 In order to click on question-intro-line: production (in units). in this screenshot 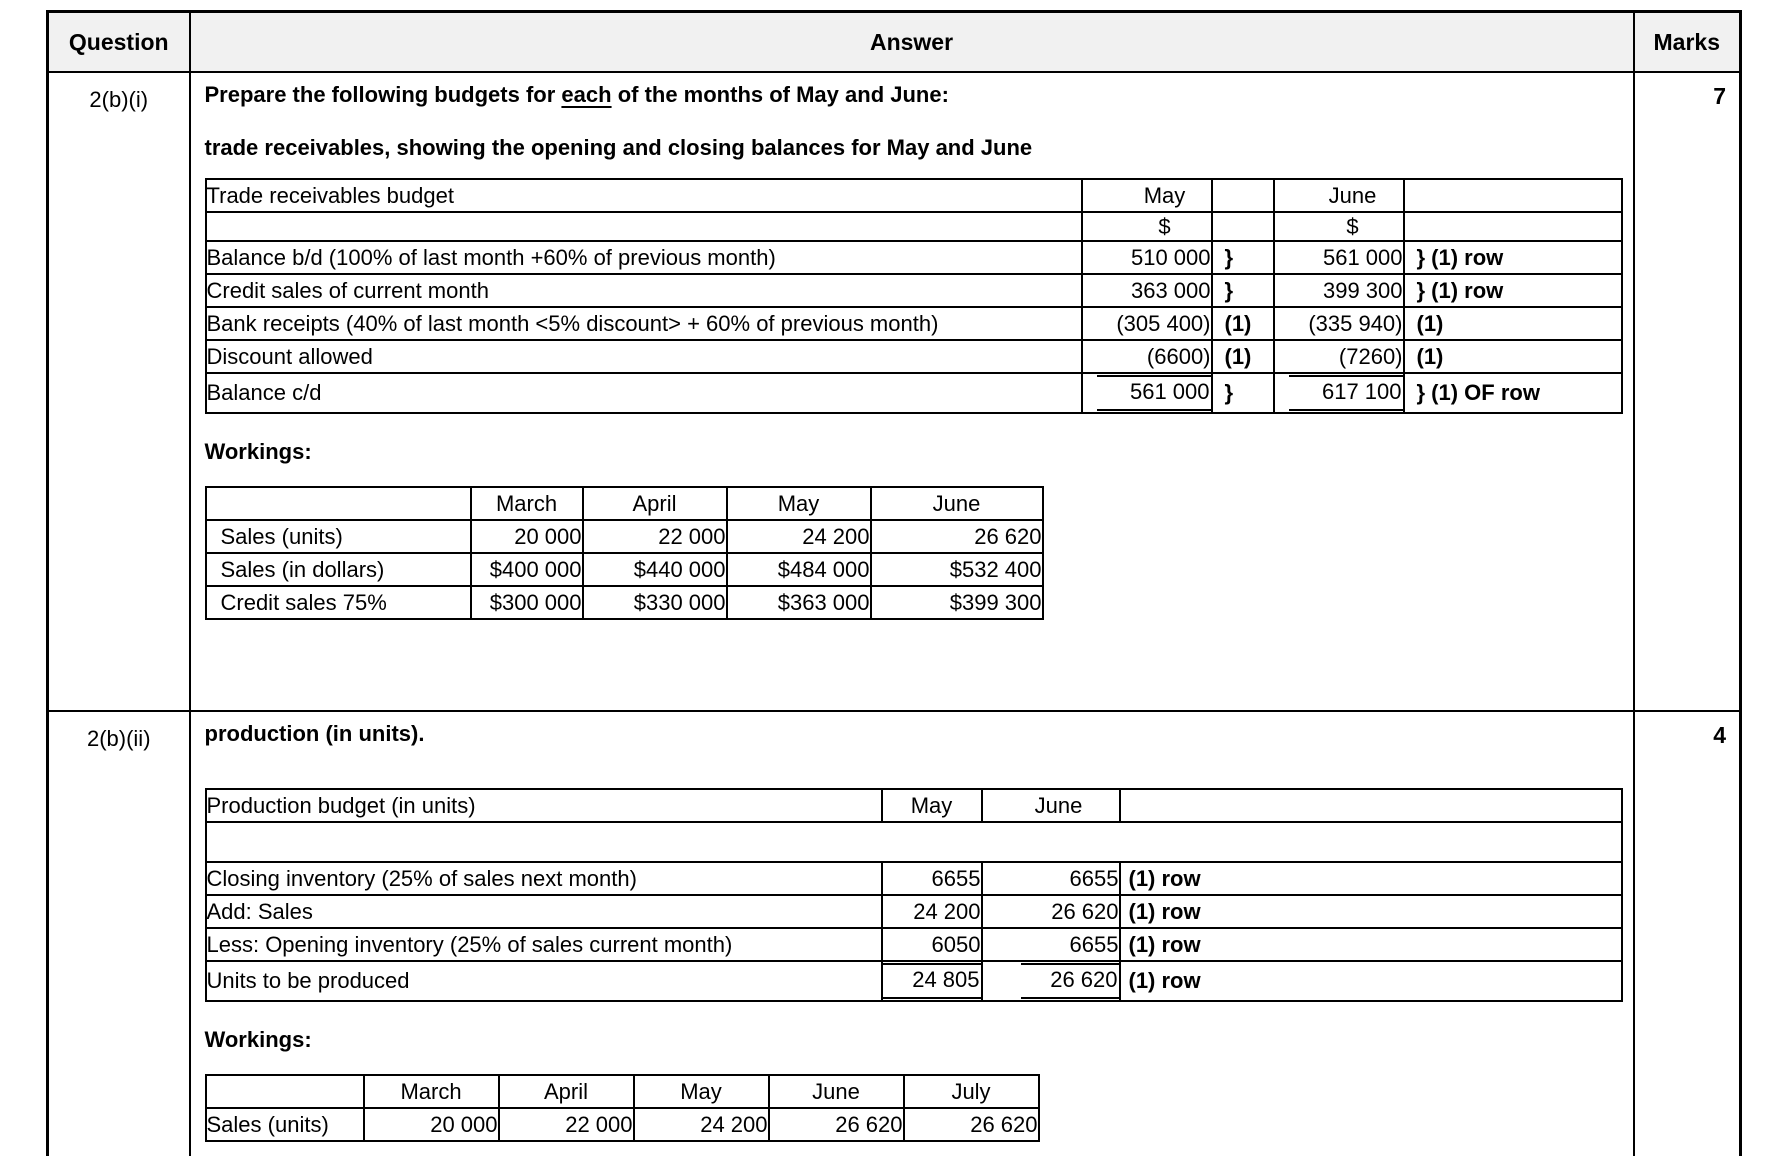, I will do `click(314, 733)`.